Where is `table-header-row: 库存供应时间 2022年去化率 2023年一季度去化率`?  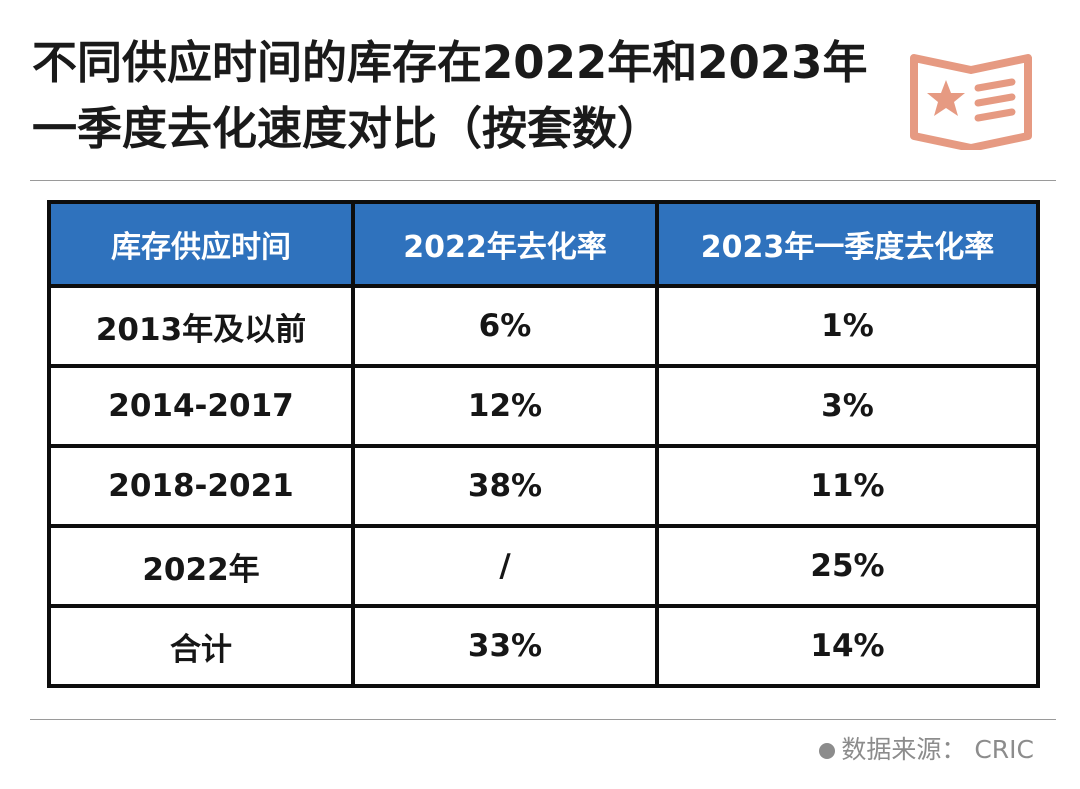
table-header-row: 库存供应时间 2022年去化率 2023年一季度去化率 is located at coordinates (543, 244).